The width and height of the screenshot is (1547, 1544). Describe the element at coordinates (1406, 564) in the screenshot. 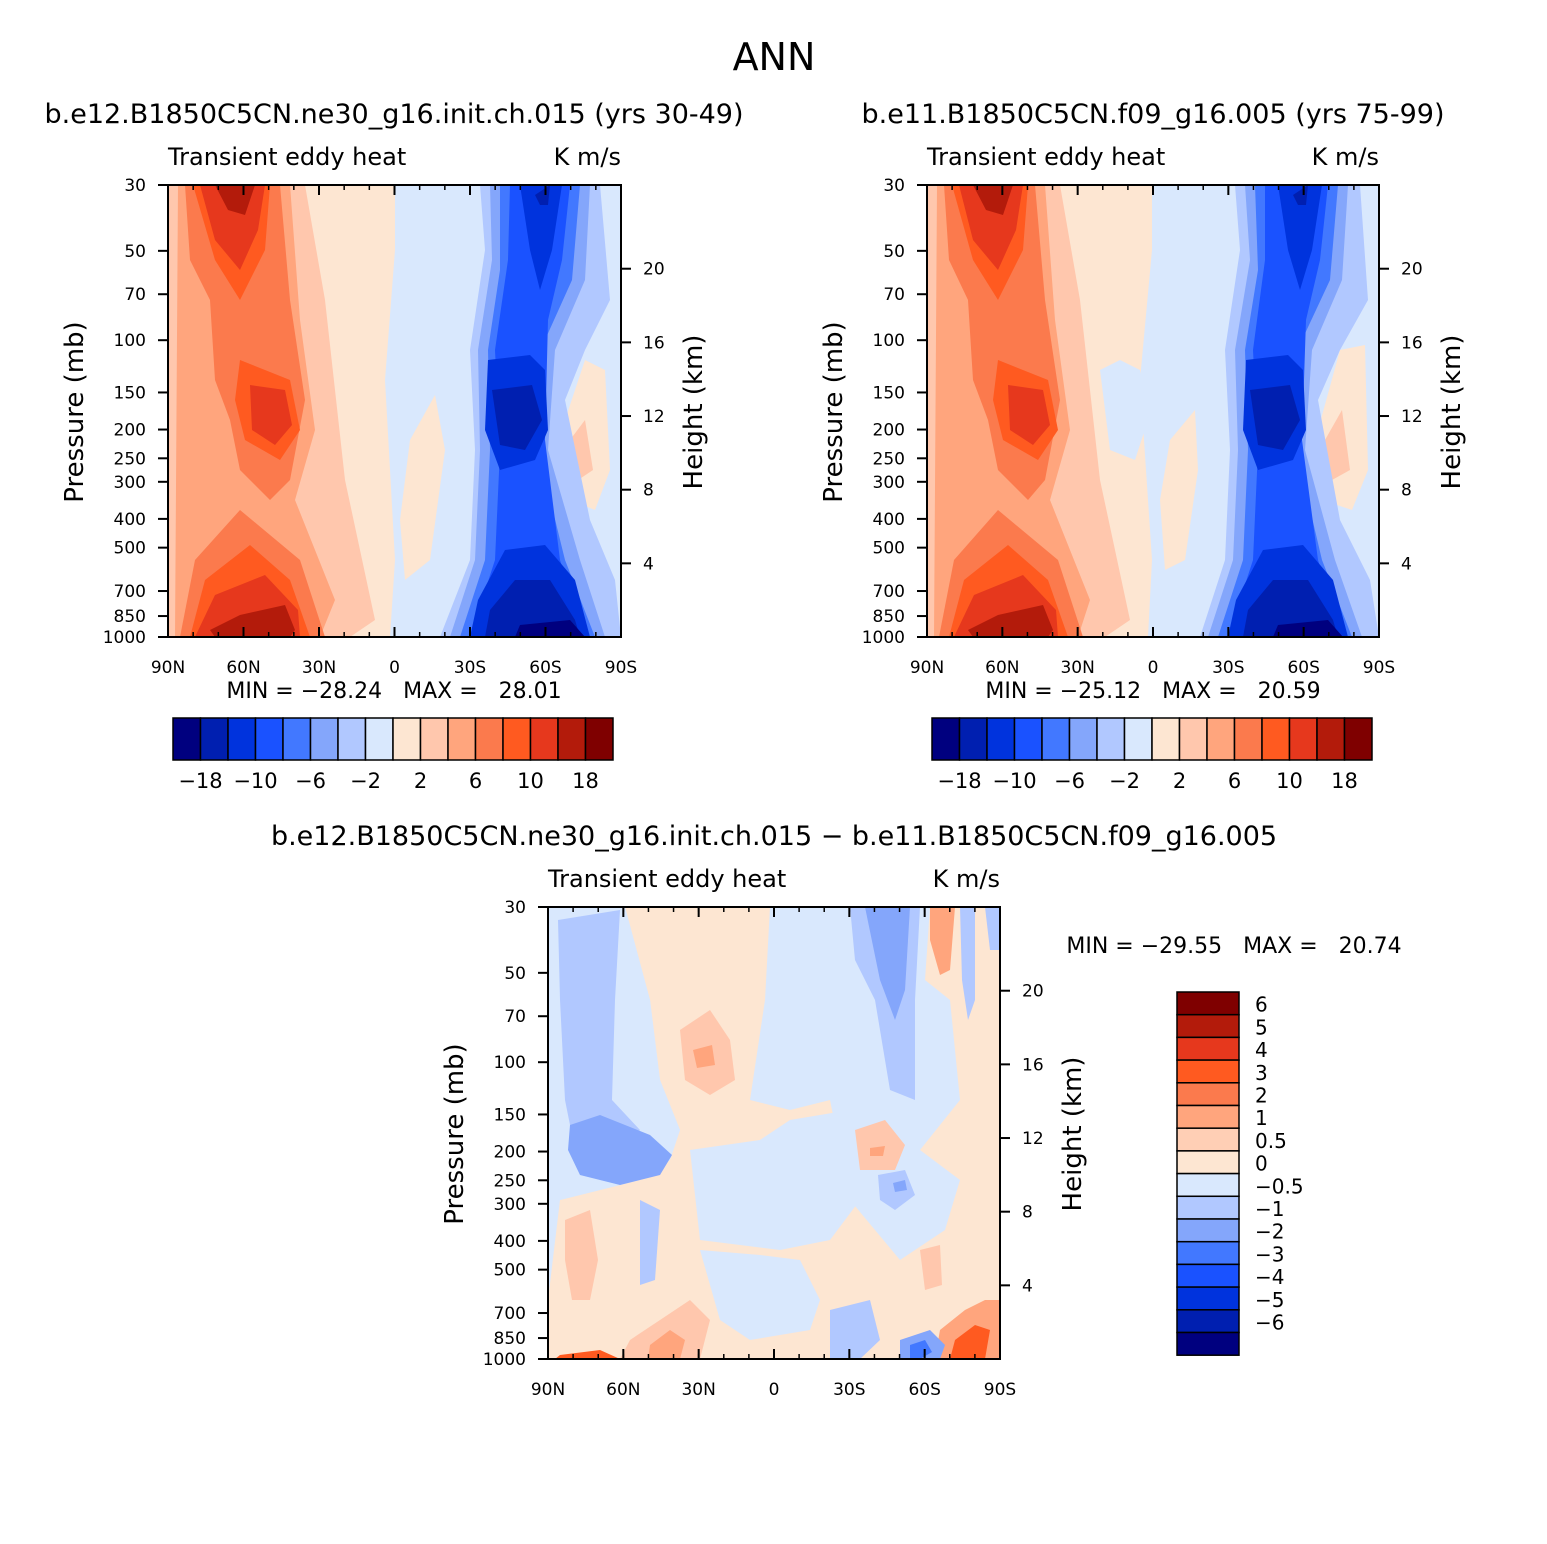

I see `y2-tick-label: 4` at that location.